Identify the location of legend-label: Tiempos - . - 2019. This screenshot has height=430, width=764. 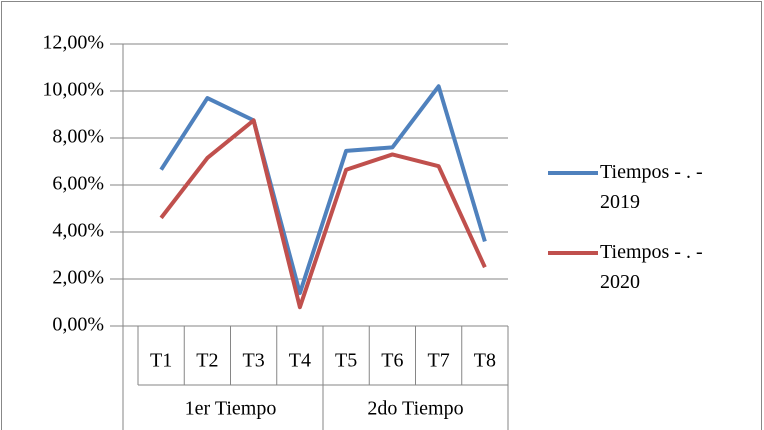
(651, 187).